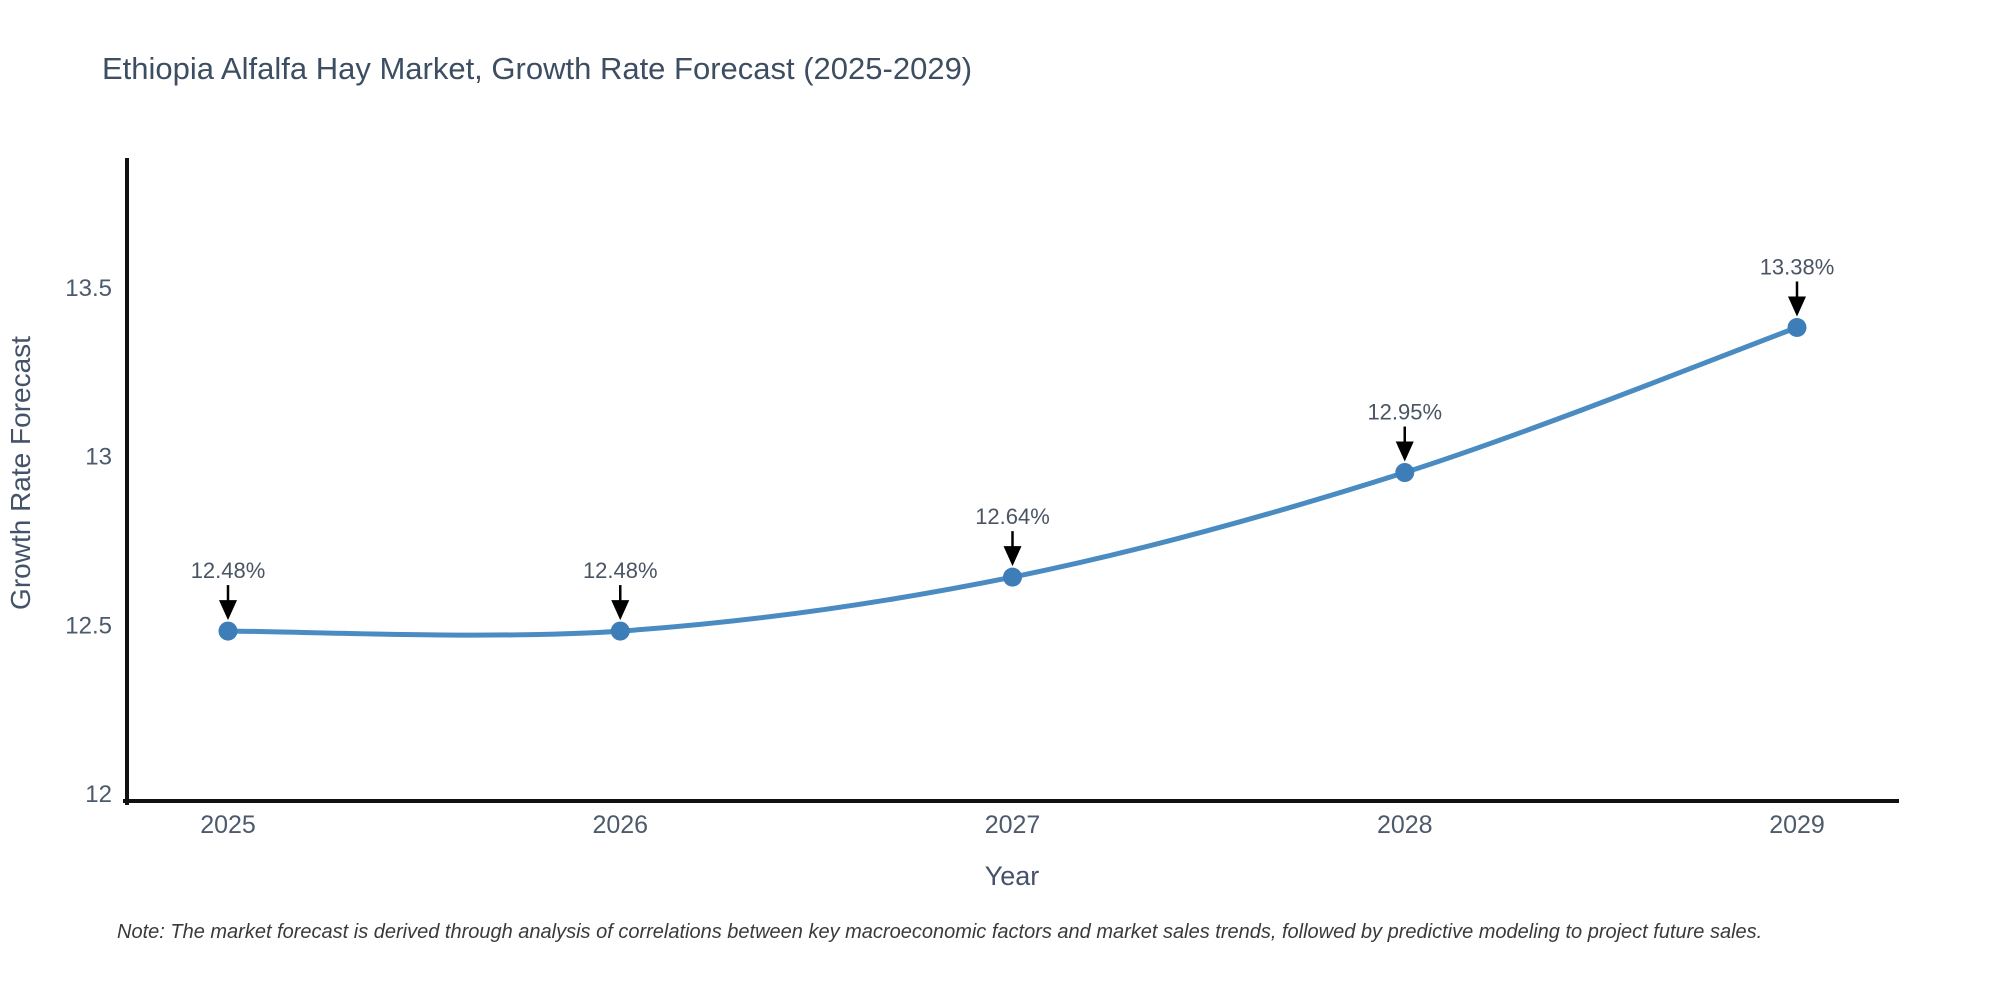 The height and width of the screenshot is (1000, 2000). I want to click on x-axis-tick-labels: 2025 2026 2027 2028 2029, so click(1012, 825).